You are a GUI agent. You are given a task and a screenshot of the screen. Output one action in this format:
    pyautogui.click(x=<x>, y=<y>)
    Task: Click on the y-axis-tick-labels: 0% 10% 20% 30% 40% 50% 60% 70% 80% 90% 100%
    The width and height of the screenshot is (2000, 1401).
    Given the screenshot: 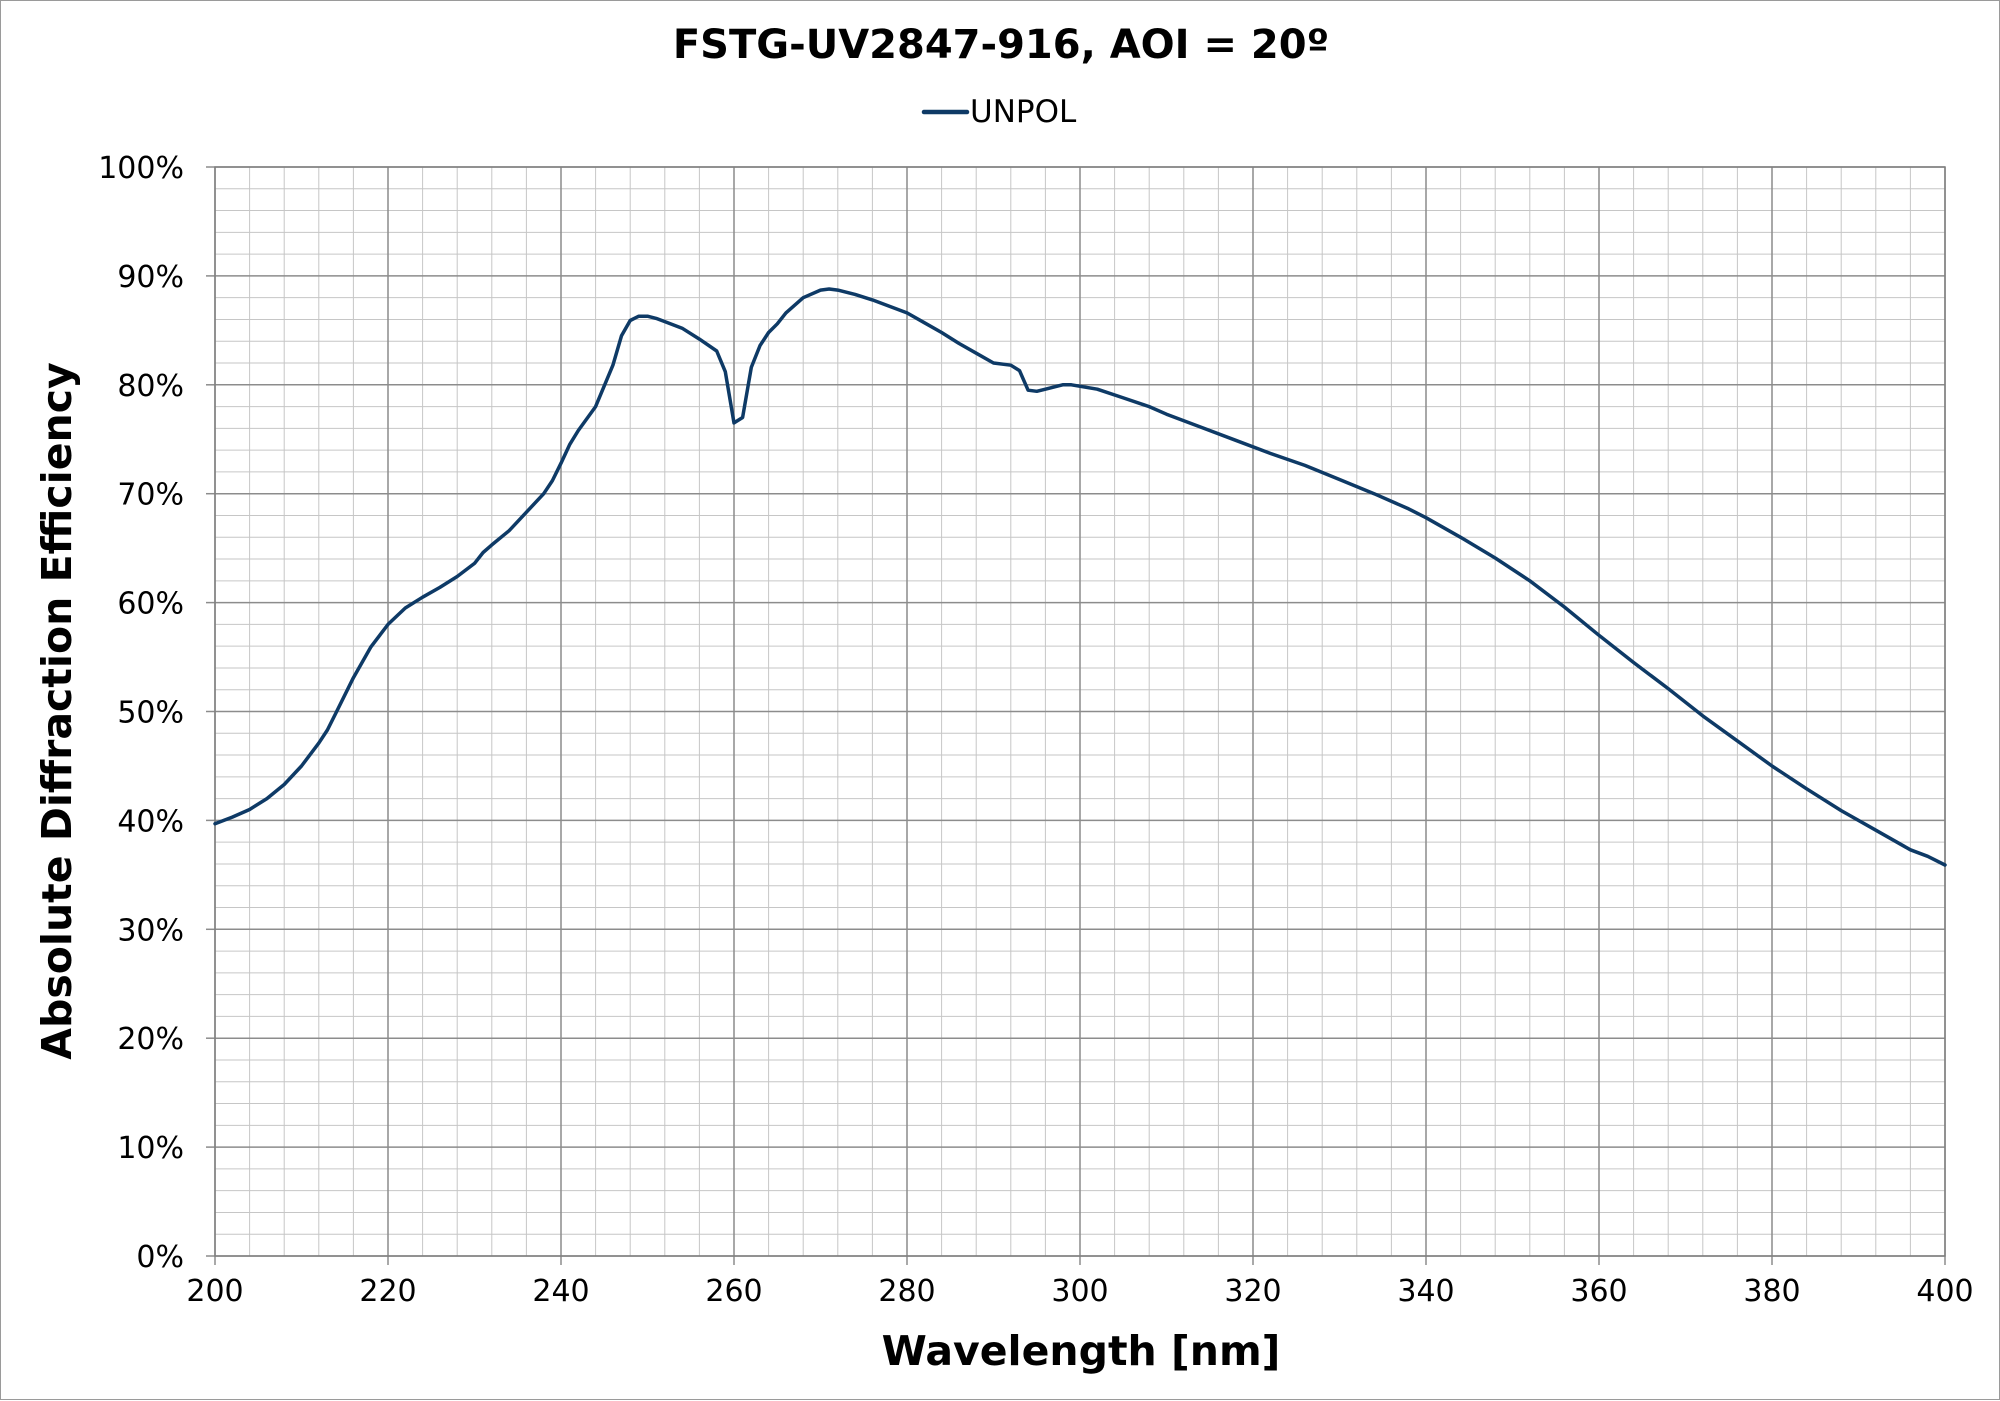 What is the action you would take?
    pyautogui.click(x=141, y=713)
    